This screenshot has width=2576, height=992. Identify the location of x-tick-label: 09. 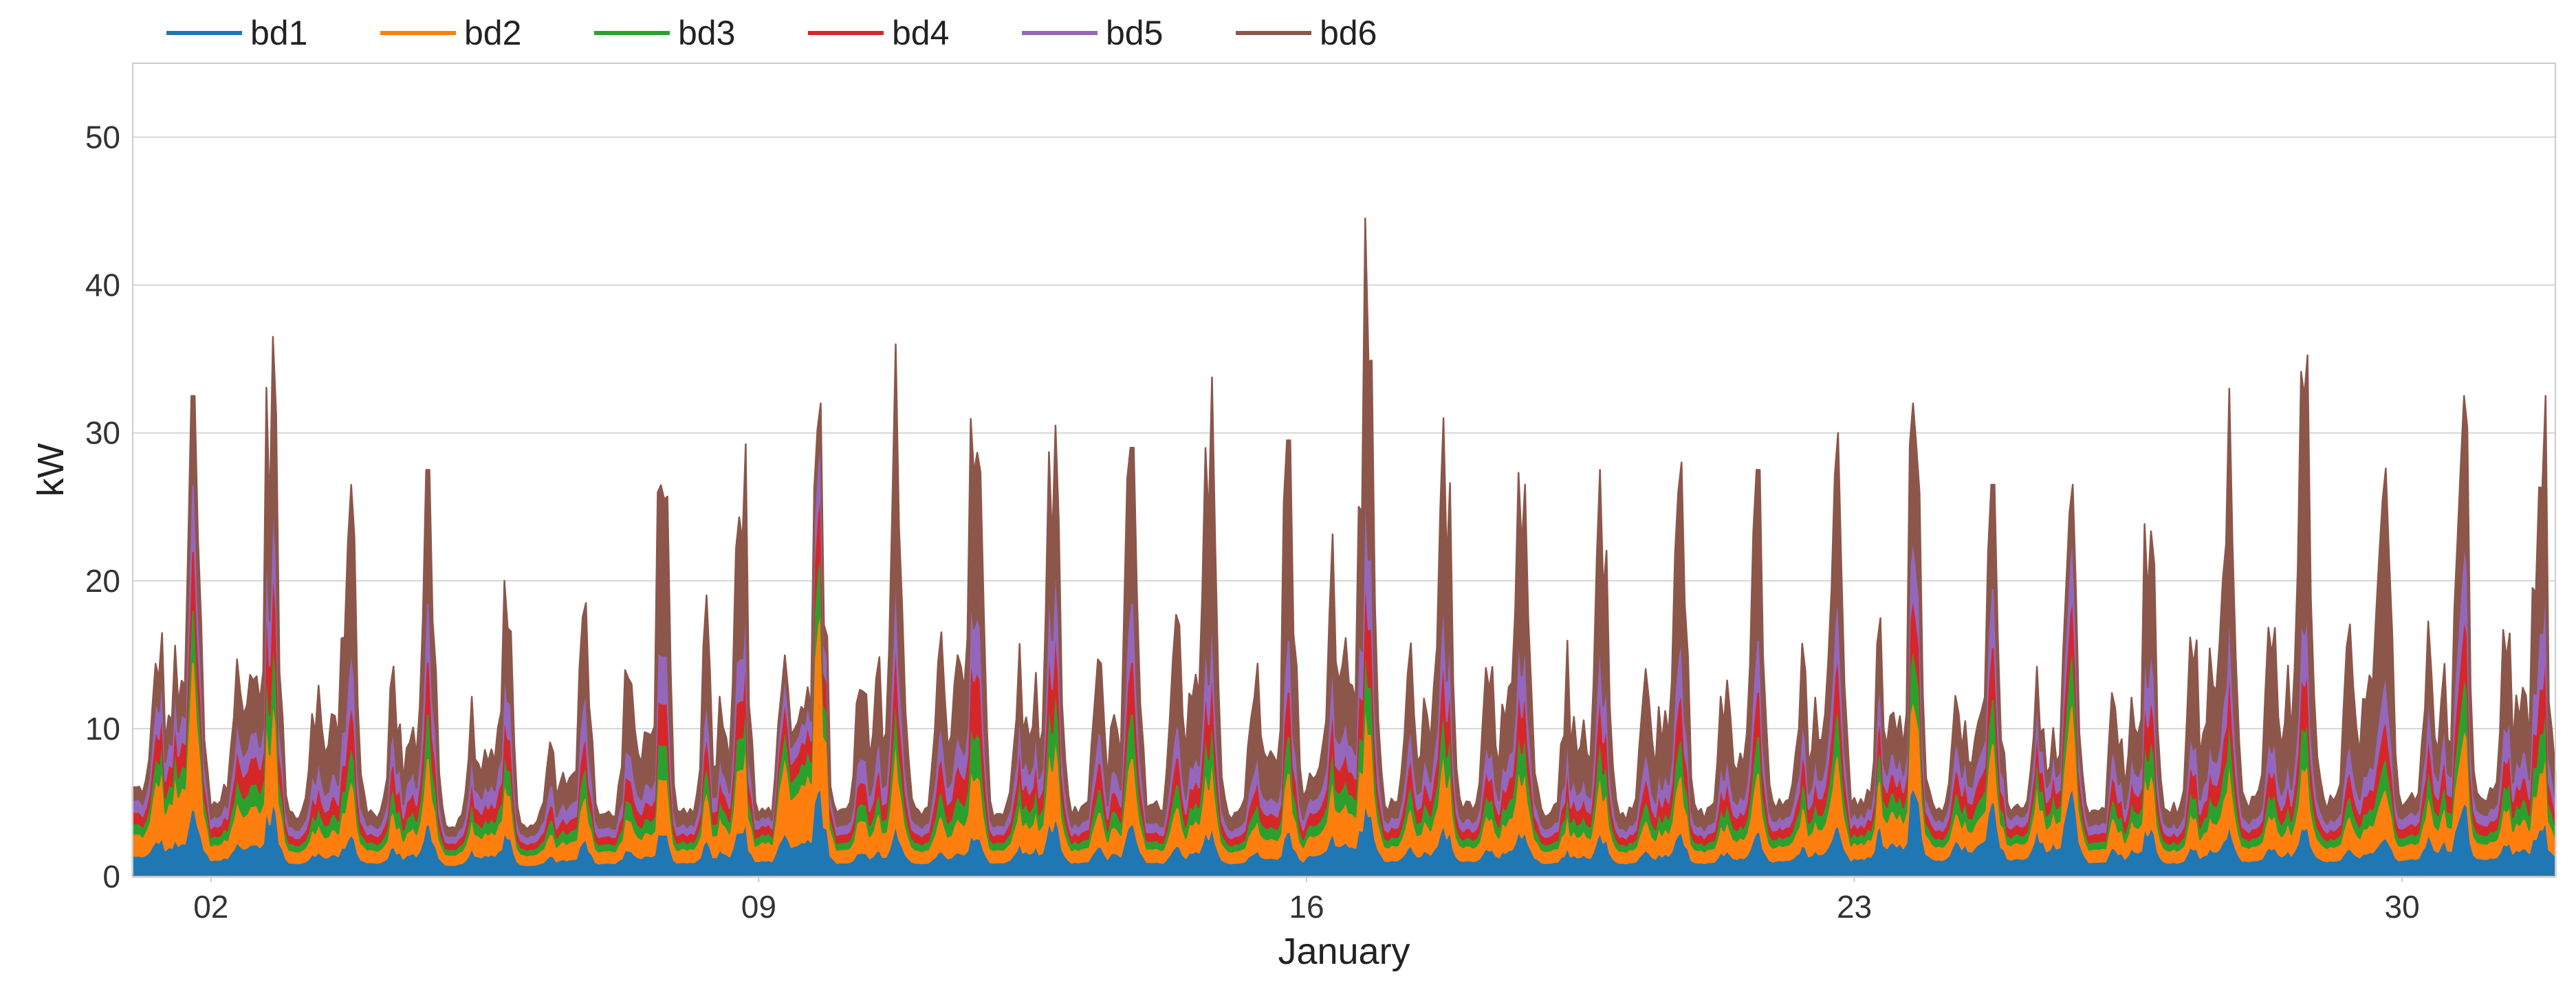
(758, 907).